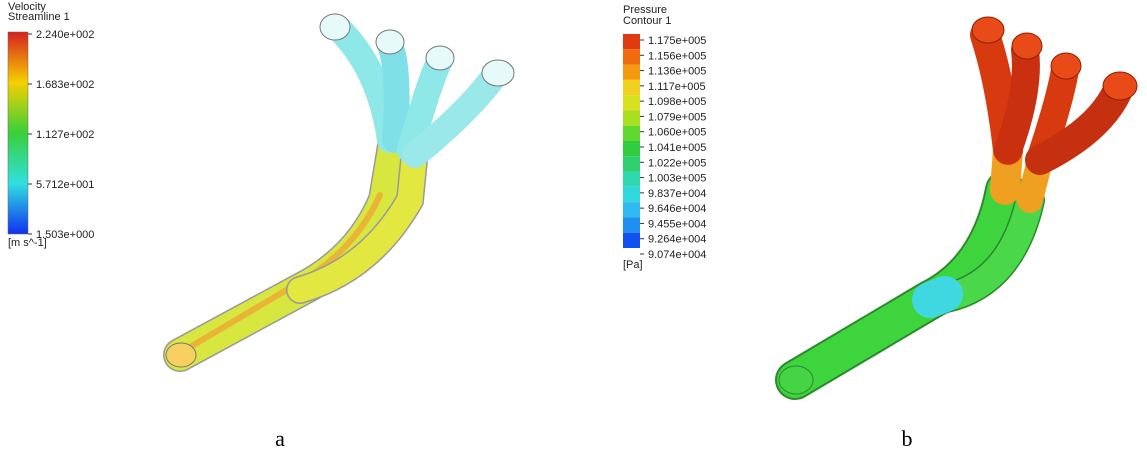  I want to click on colorbar, so click(18, 133).